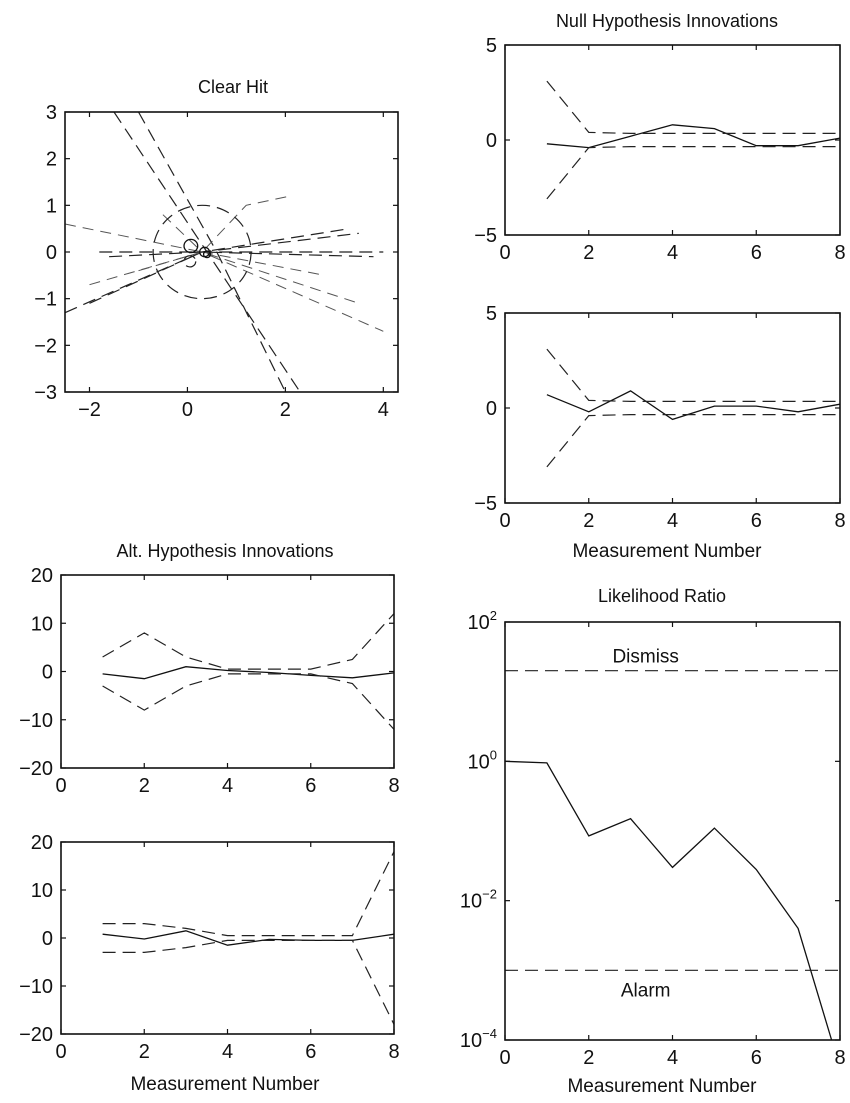 The height and width of the screenshot is (1103, 850). Describe the element at coordinates (839, 253) in the screenshot. I see `null-hypothesis-top-xtick-label: 8` at that location.